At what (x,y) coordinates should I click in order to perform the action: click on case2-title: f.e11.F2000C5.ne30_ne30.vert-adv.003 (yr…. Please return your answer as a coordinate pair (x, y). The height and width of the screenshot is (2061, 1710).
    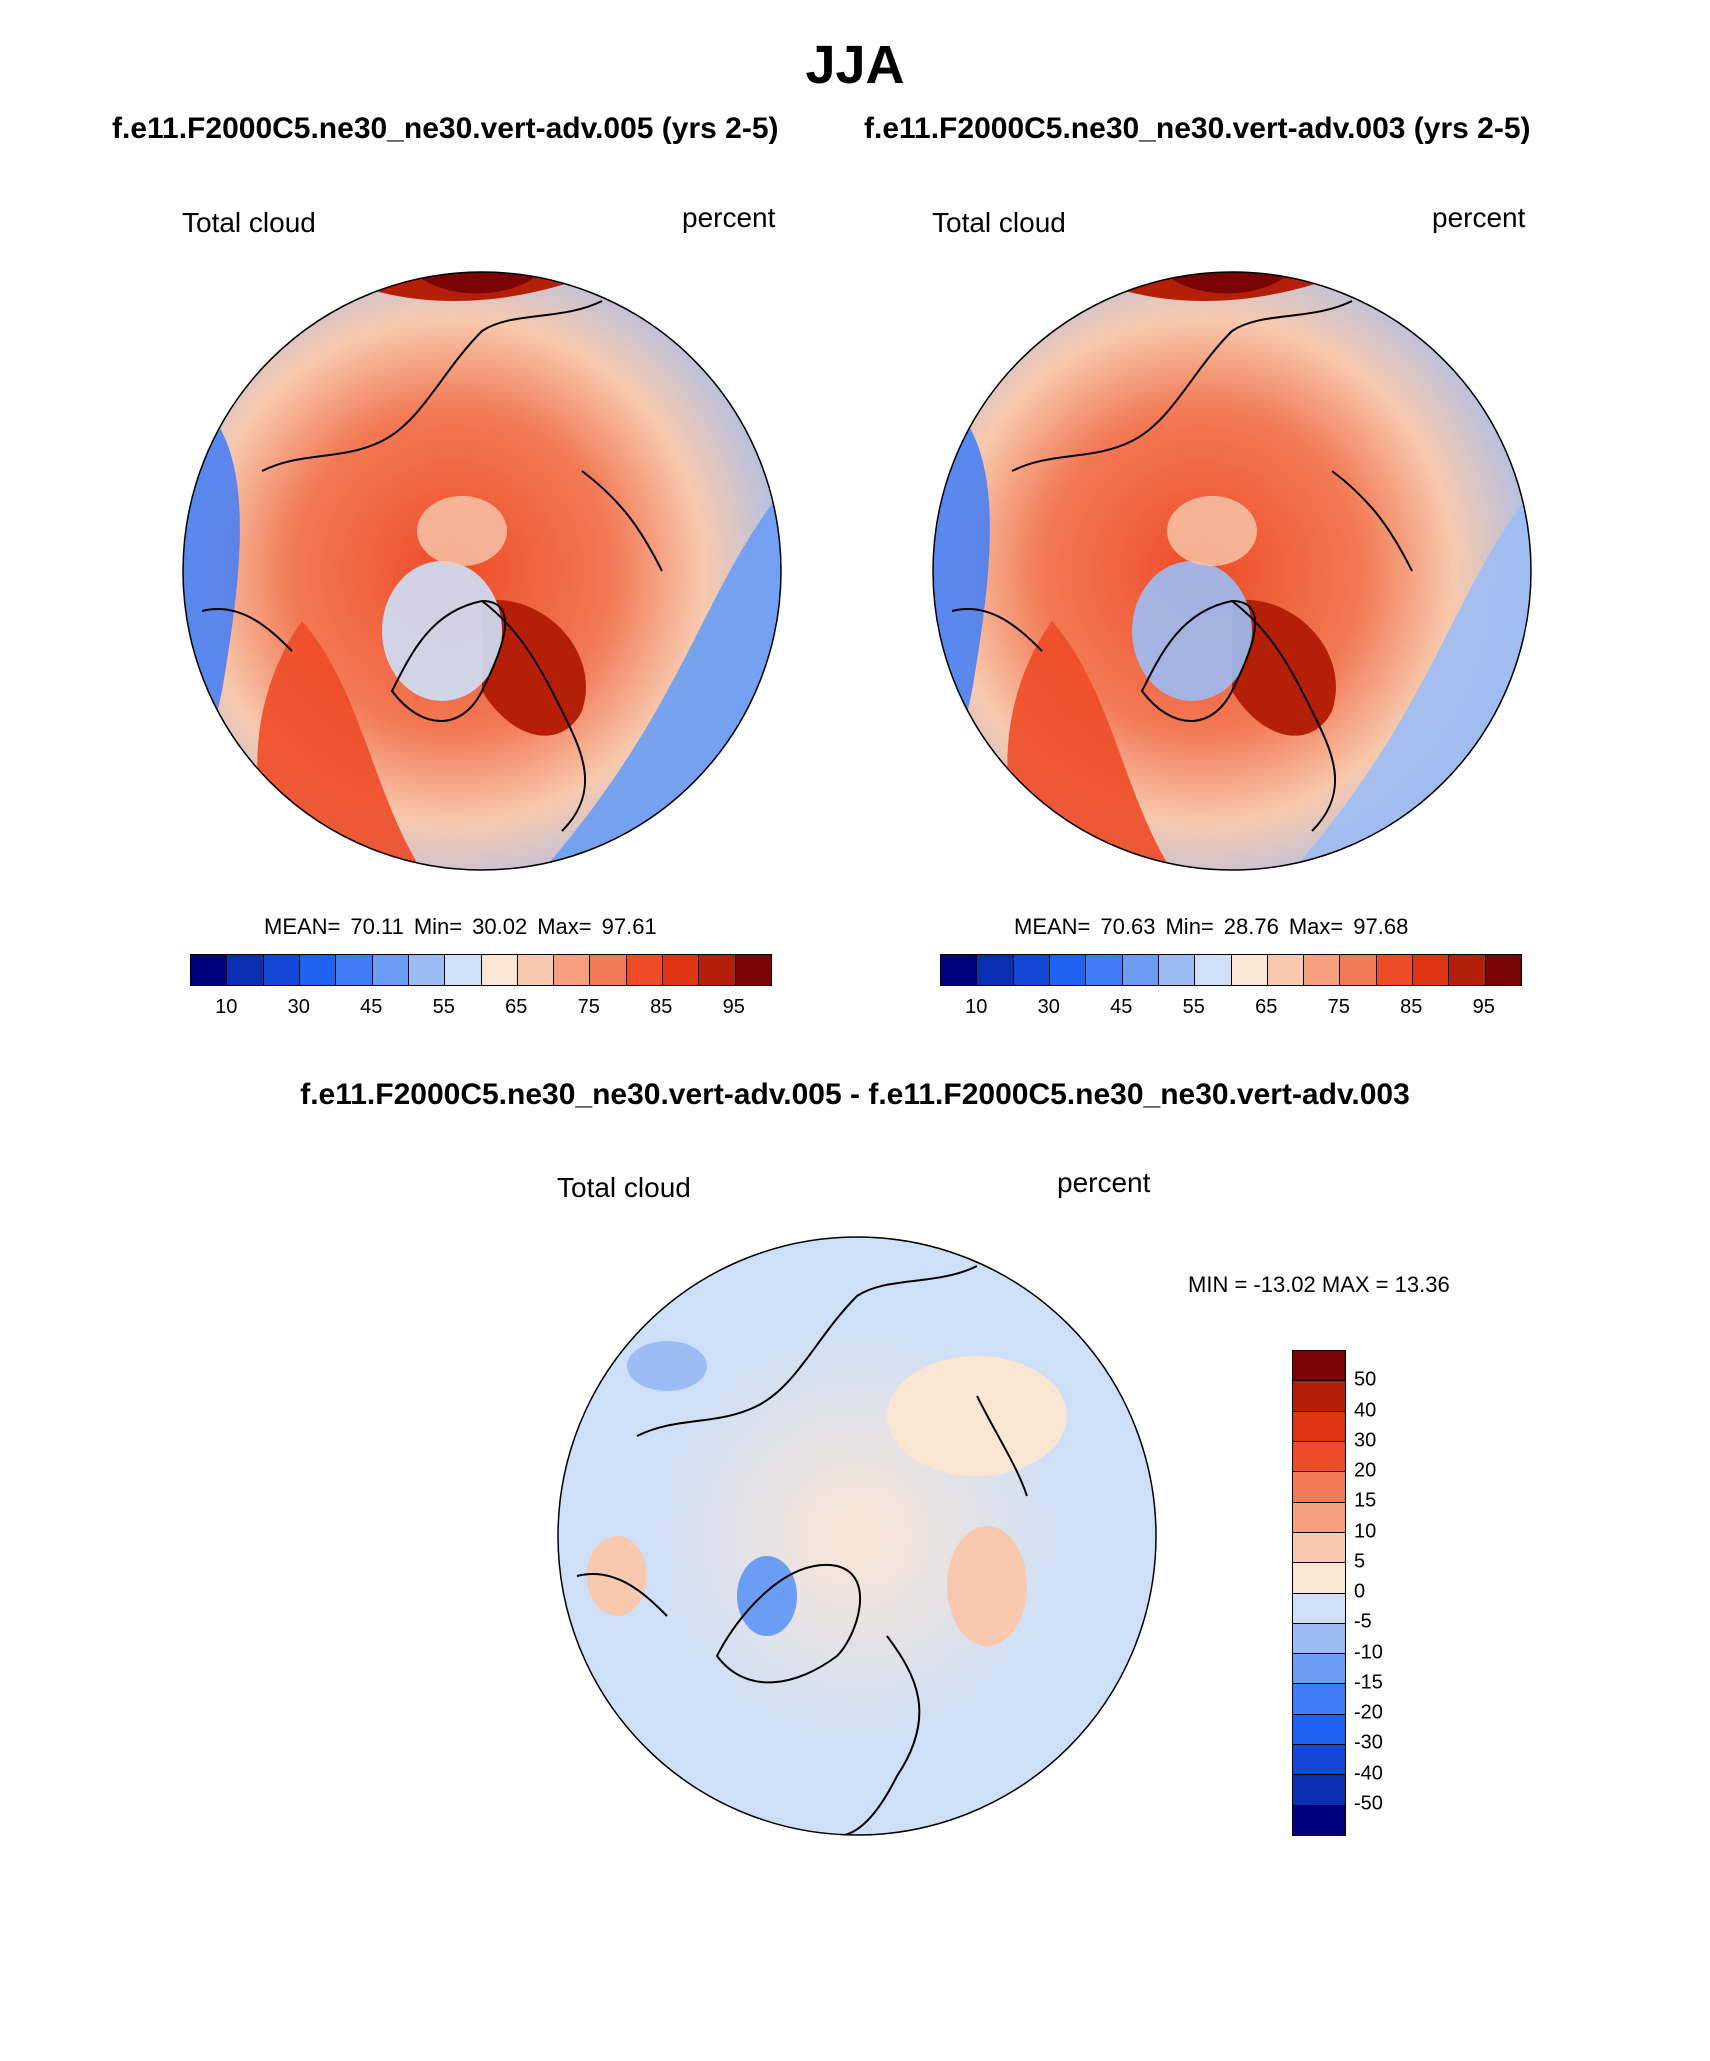
    Looking at the image, I should click on (1197, 128).